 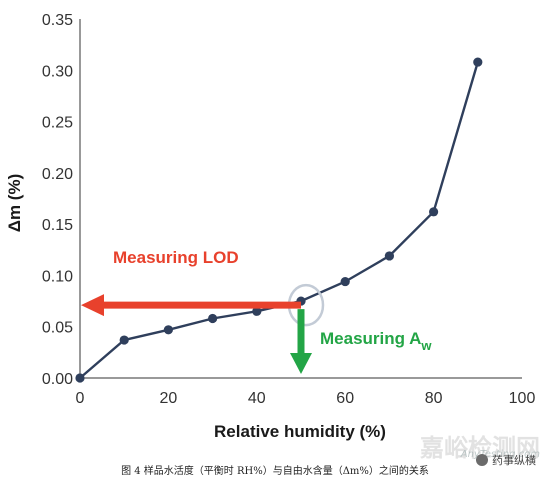 I want to click on watermark-subtext: AnyTesting.com, so click(x=500, y=454).